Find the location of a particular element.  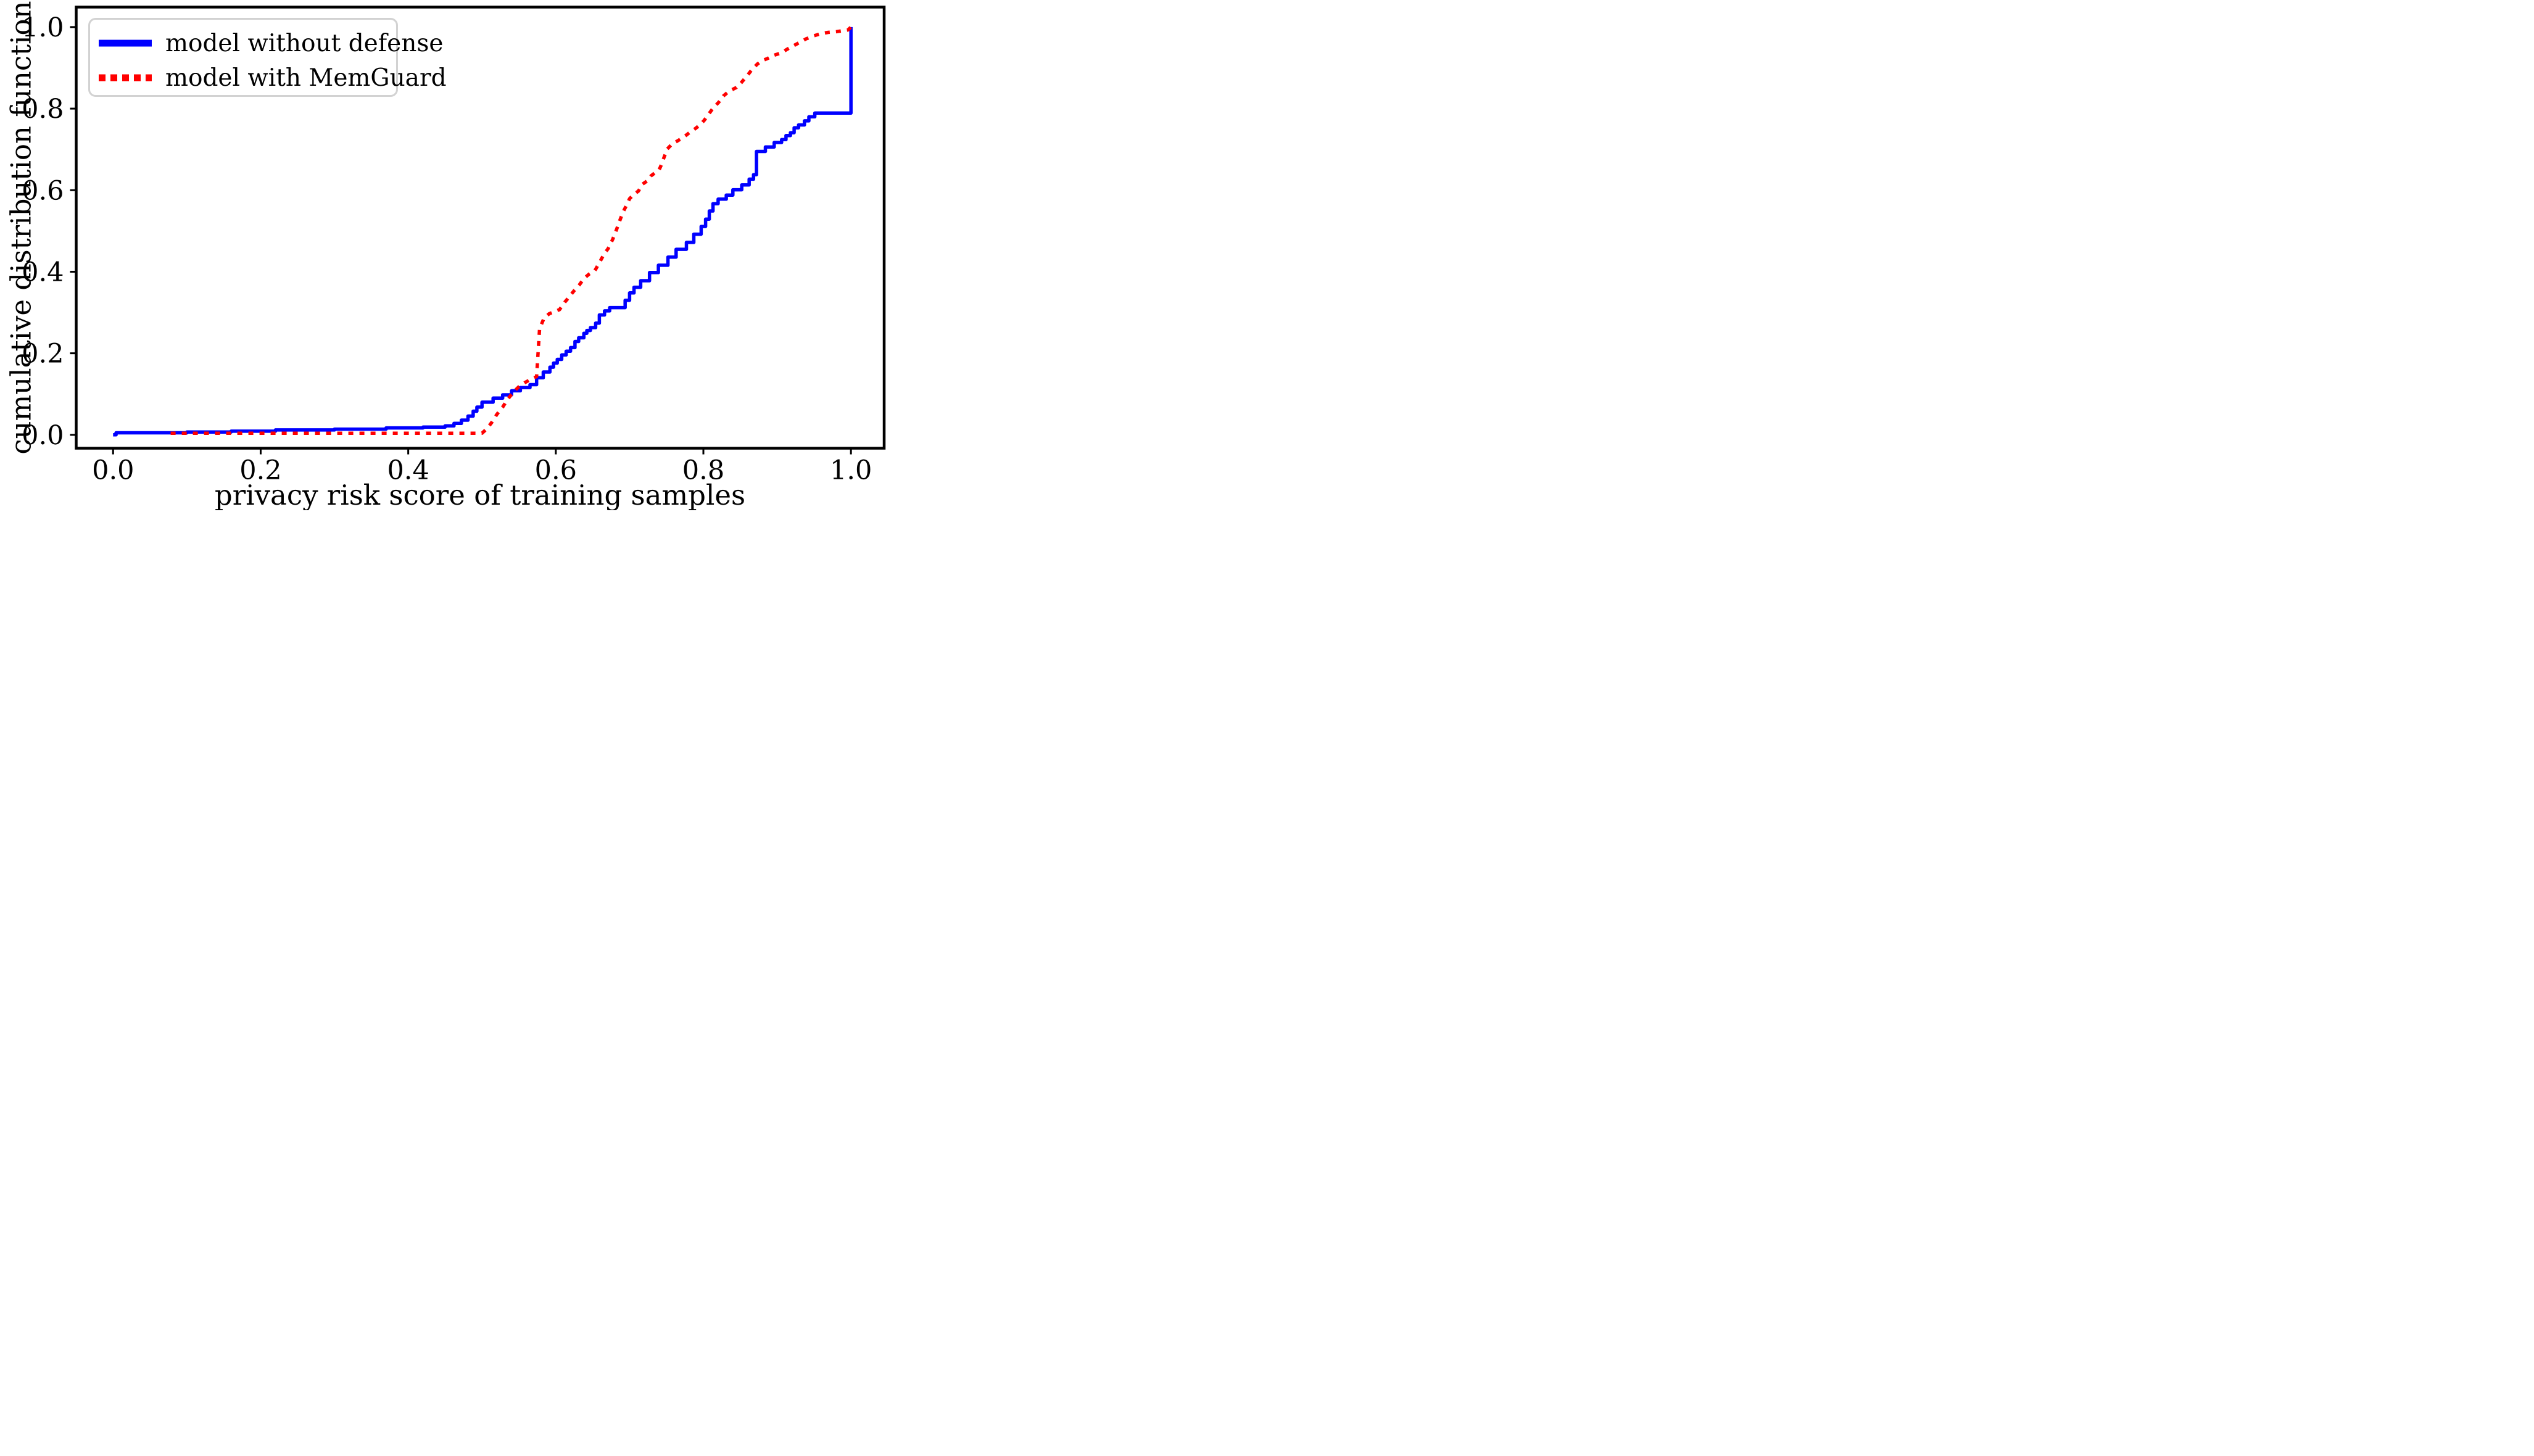

y-tick-label: 1.0 is located at coordinates (43, 28).